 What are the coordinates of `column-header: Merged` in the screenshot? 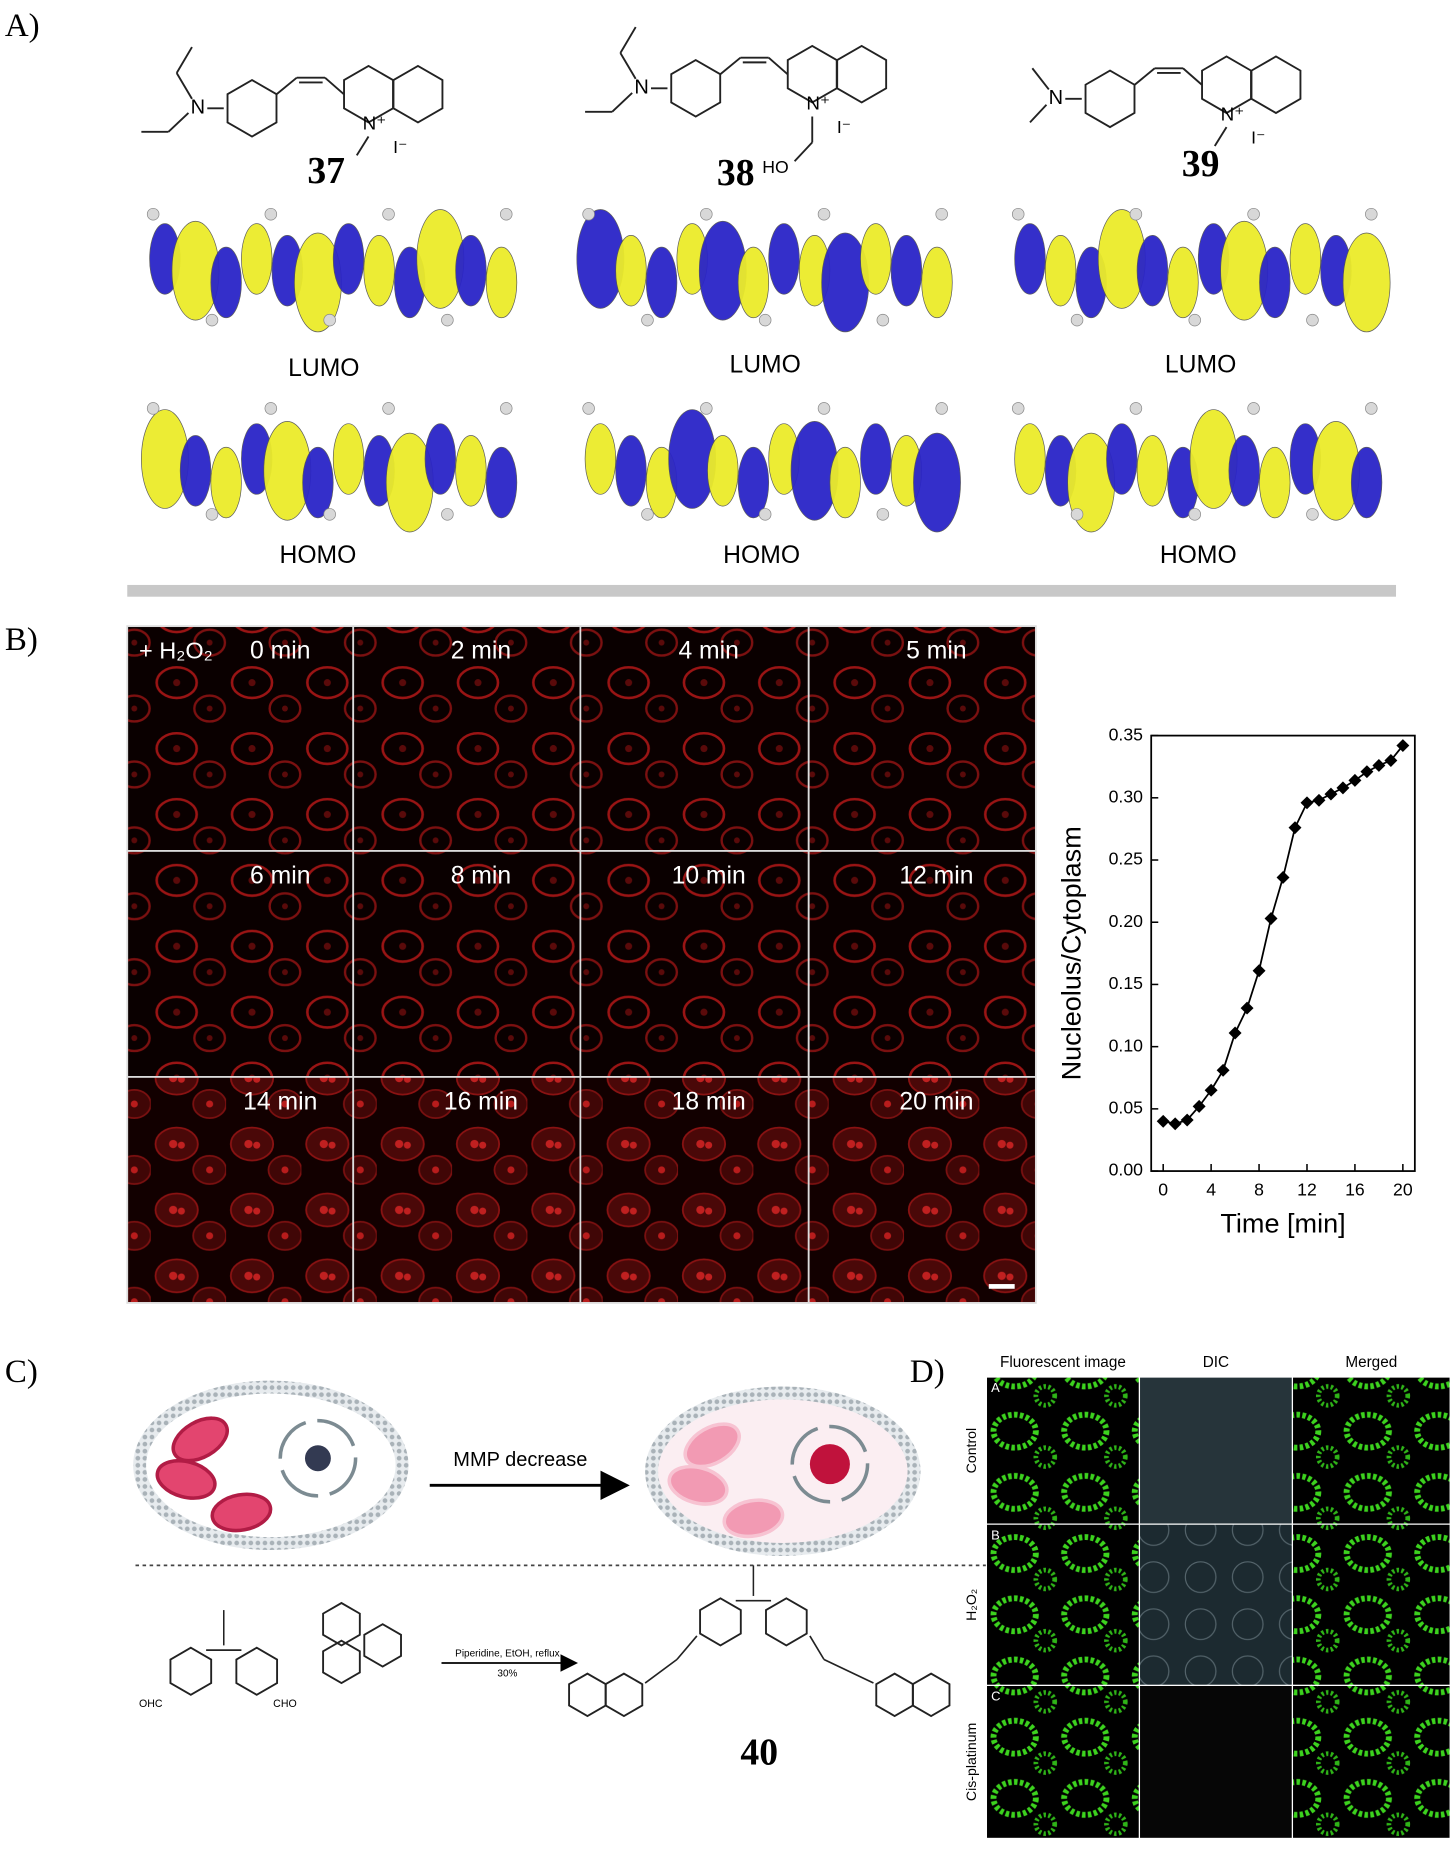 It's located at (1371, 1362).